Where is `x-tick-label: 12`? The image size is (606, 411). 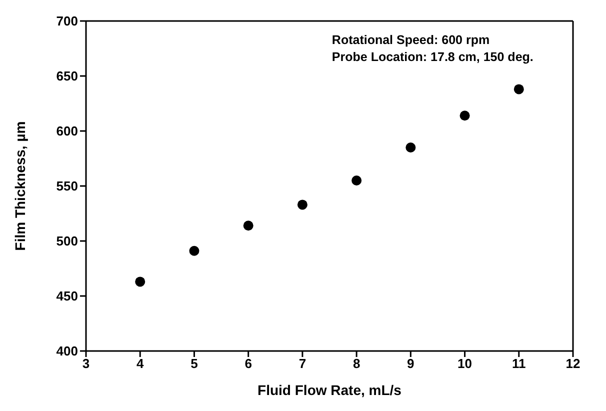
x-tick-label: 12 is located at coordinates (573, 364).